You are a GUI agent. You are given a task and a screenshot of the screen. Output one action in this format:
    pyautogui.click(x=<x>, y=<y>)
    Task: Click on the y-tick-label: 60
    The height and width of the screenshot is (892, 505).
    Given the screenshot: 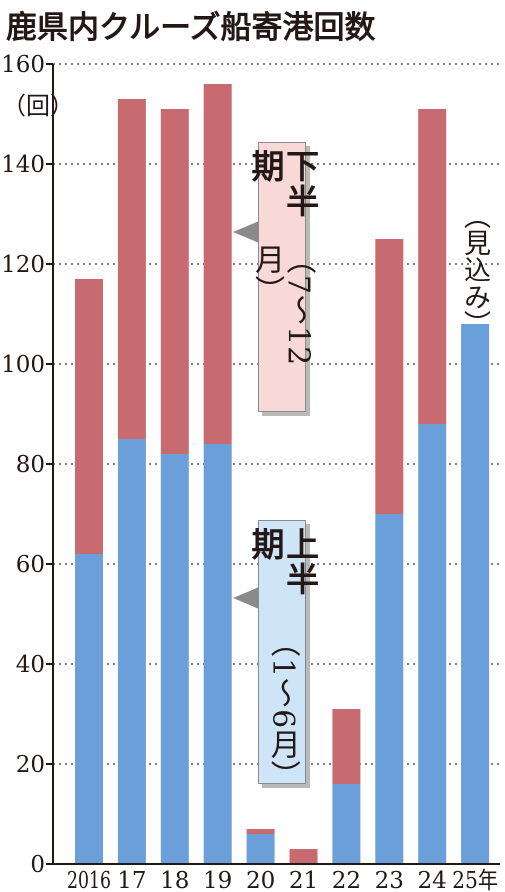 What is the action you would take?
    pyautogui.click(x=30, y=565)
    